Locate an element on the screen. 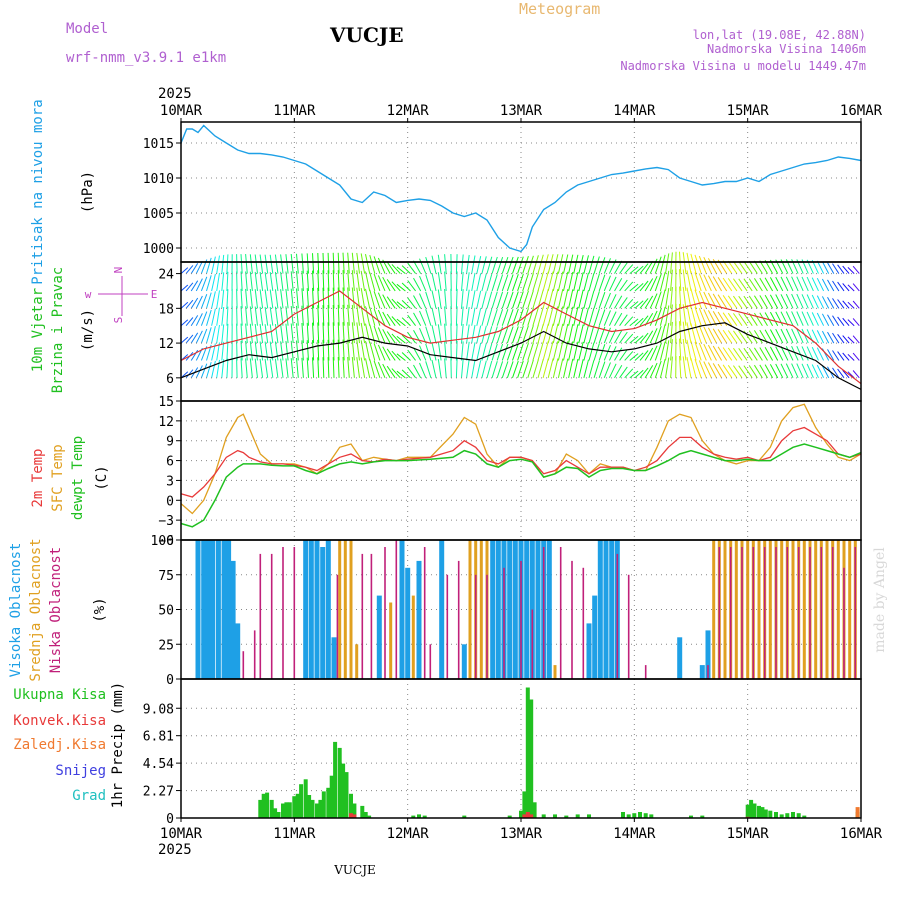  time-tick-bottom: 12MAR is located at coordinates (408, 834).